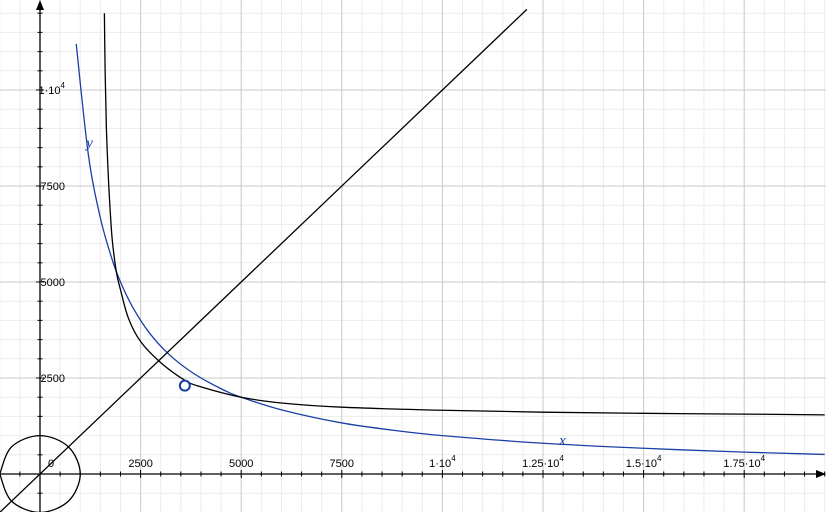 The image size is (826, 512). What do you see at coordinates (543, 462) in the screenshot?
I see `x-tick-label: 1.25·10⁴` at bounding box center [543, 462].